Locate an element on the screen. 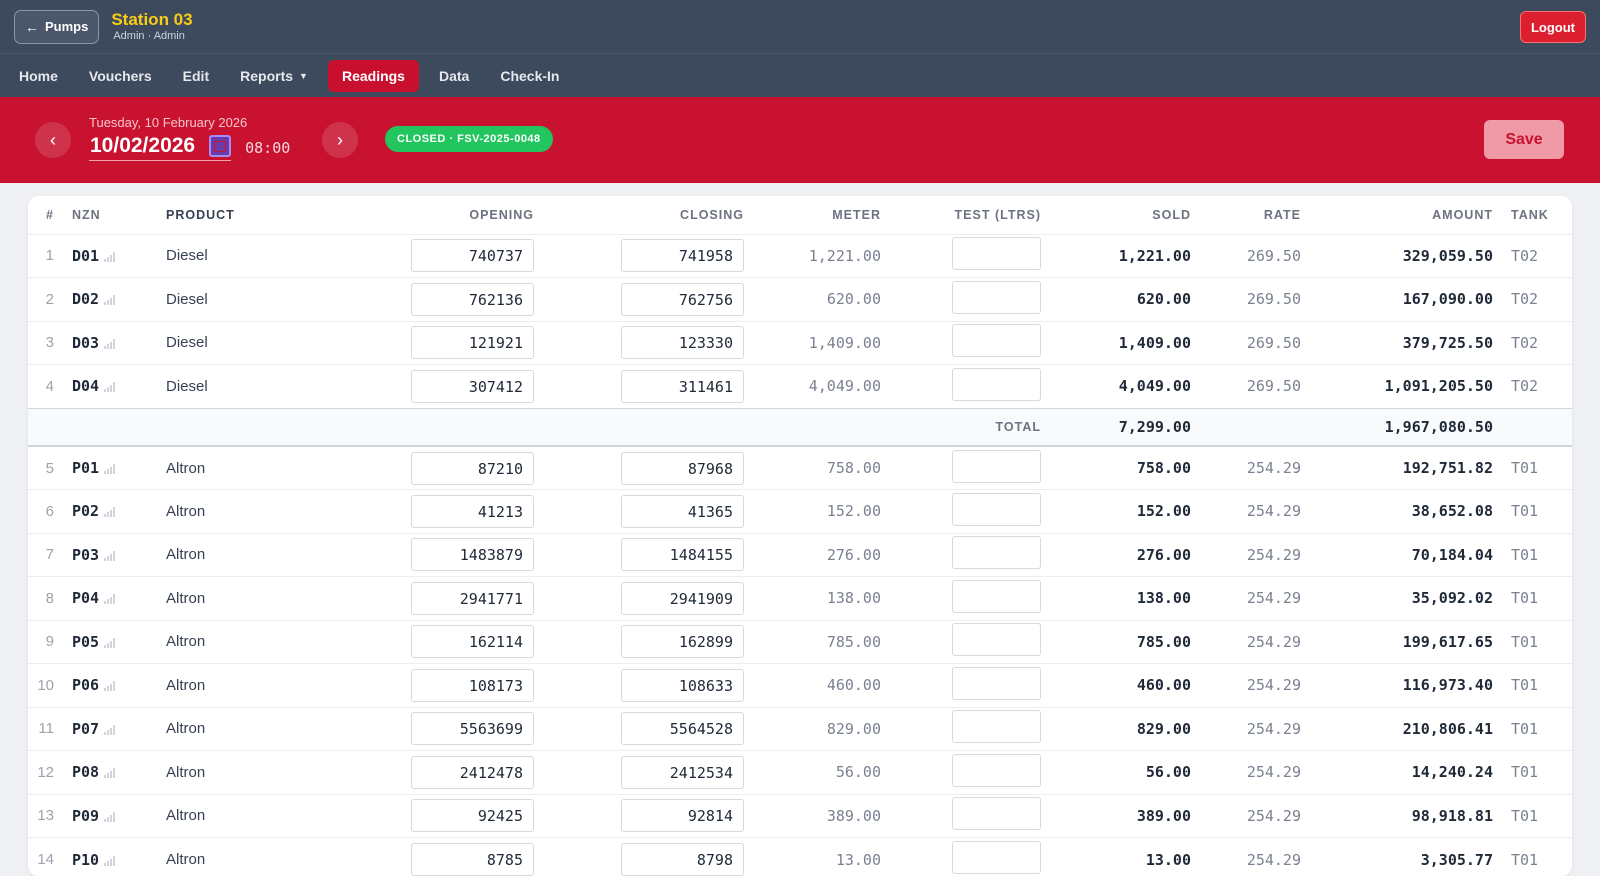 The image size is (1600, 876). opening-cell: 307412 is located at coordinates (464, 387).